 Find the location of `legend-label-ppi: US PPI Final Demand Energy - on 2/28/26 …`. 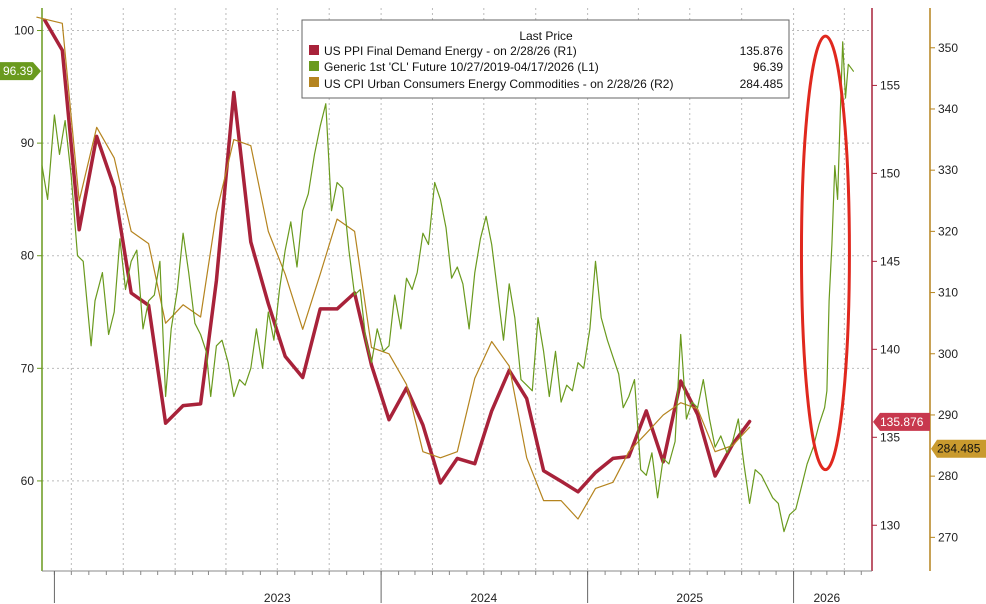

legend-label-ppi: US PPI Final Demand Energy - on 2/28/26 … is located at coordinates (450, 51).